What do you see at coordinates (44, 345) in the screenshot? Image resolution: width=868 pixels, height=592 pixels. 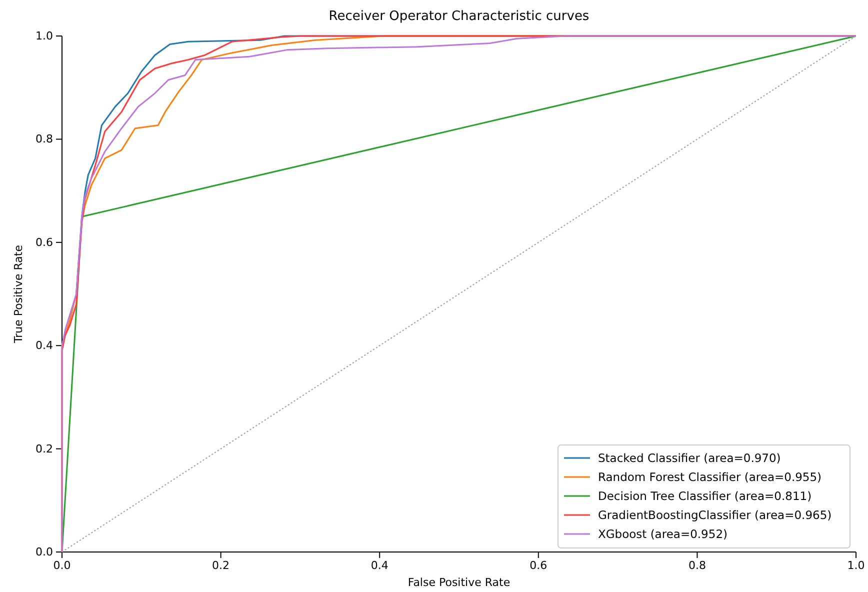 I see `y-tick-label: 0.4` at bounding box center [44, 345].